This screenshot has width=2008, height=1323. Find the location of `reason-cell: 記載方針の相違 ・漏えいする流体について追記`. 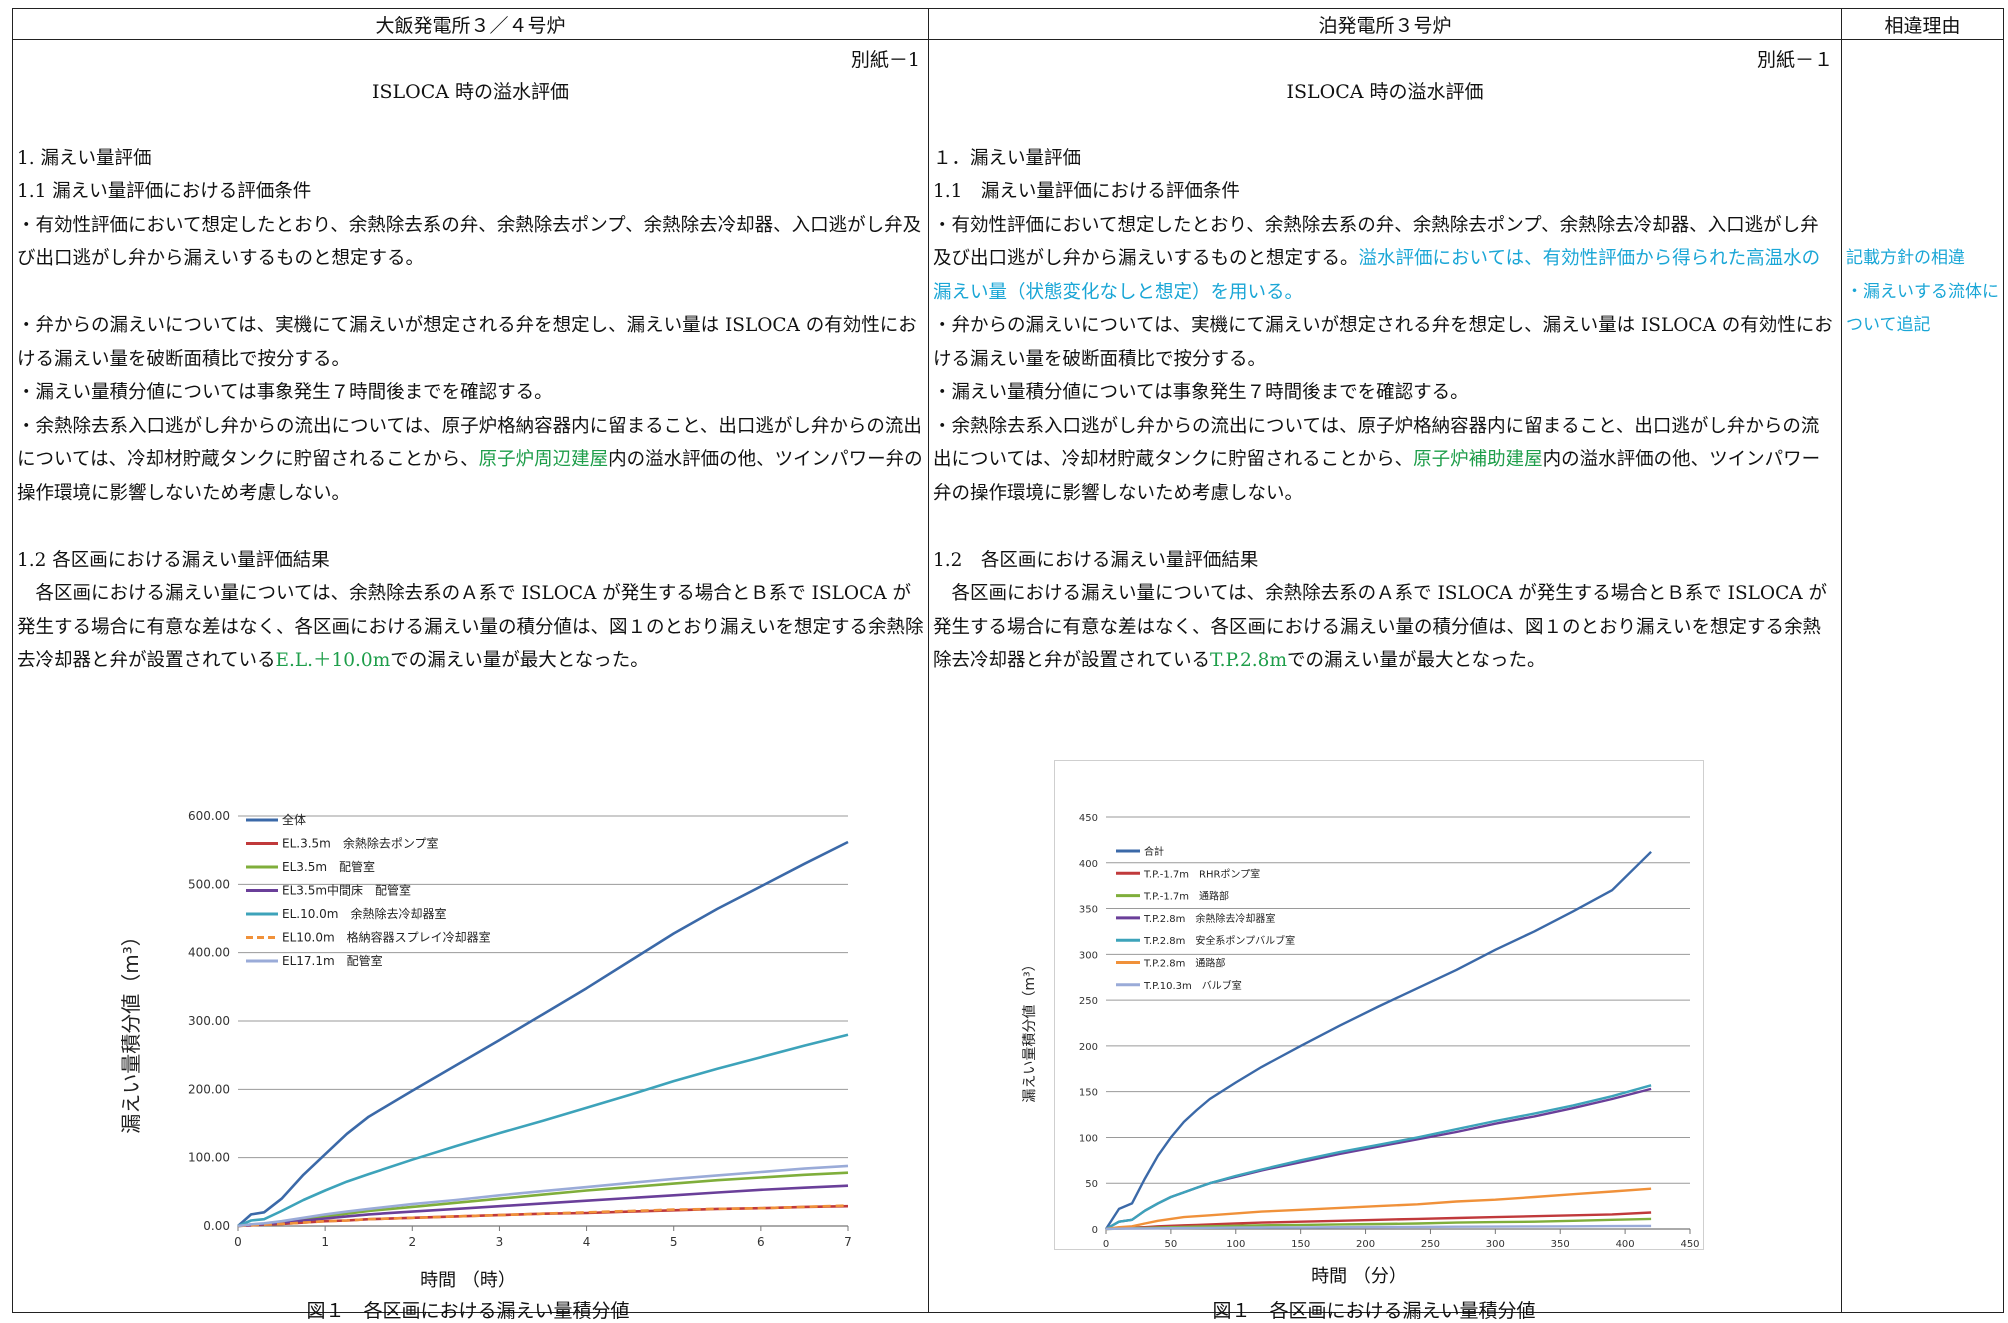

reason-cell: 記載方針の相違 ・漏えいする流体について追記 is located at coordinates (1922, 676).